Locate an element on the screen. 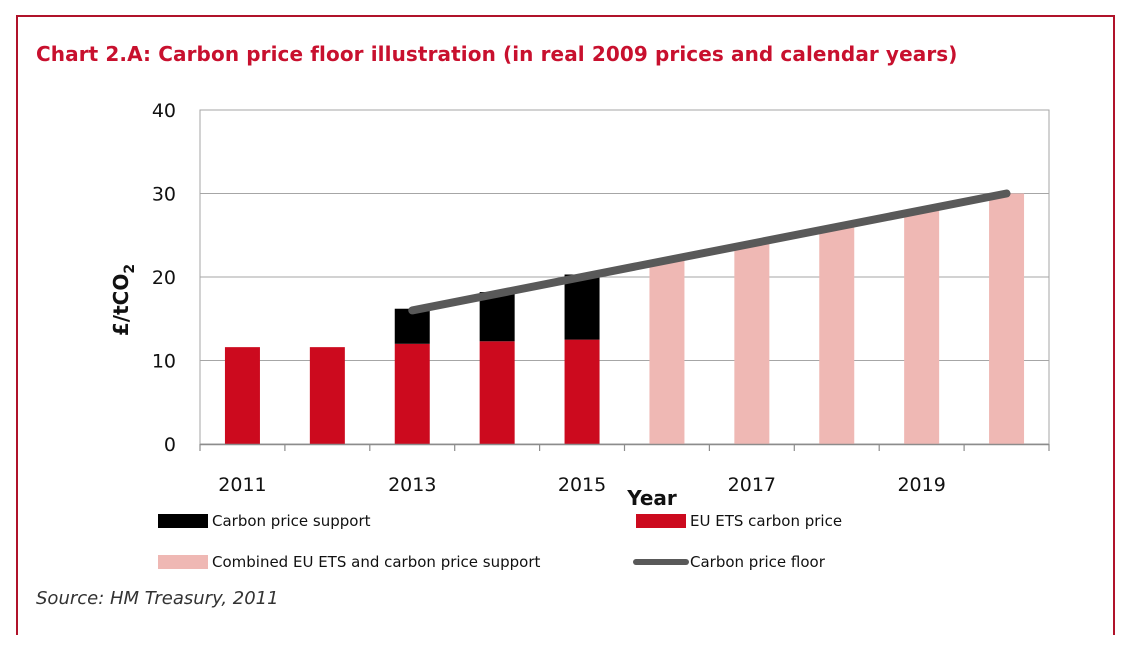 Image resolution: width=1144 pixels, height=656 pixels. floor-line-group is located at coordinates (709, 252).